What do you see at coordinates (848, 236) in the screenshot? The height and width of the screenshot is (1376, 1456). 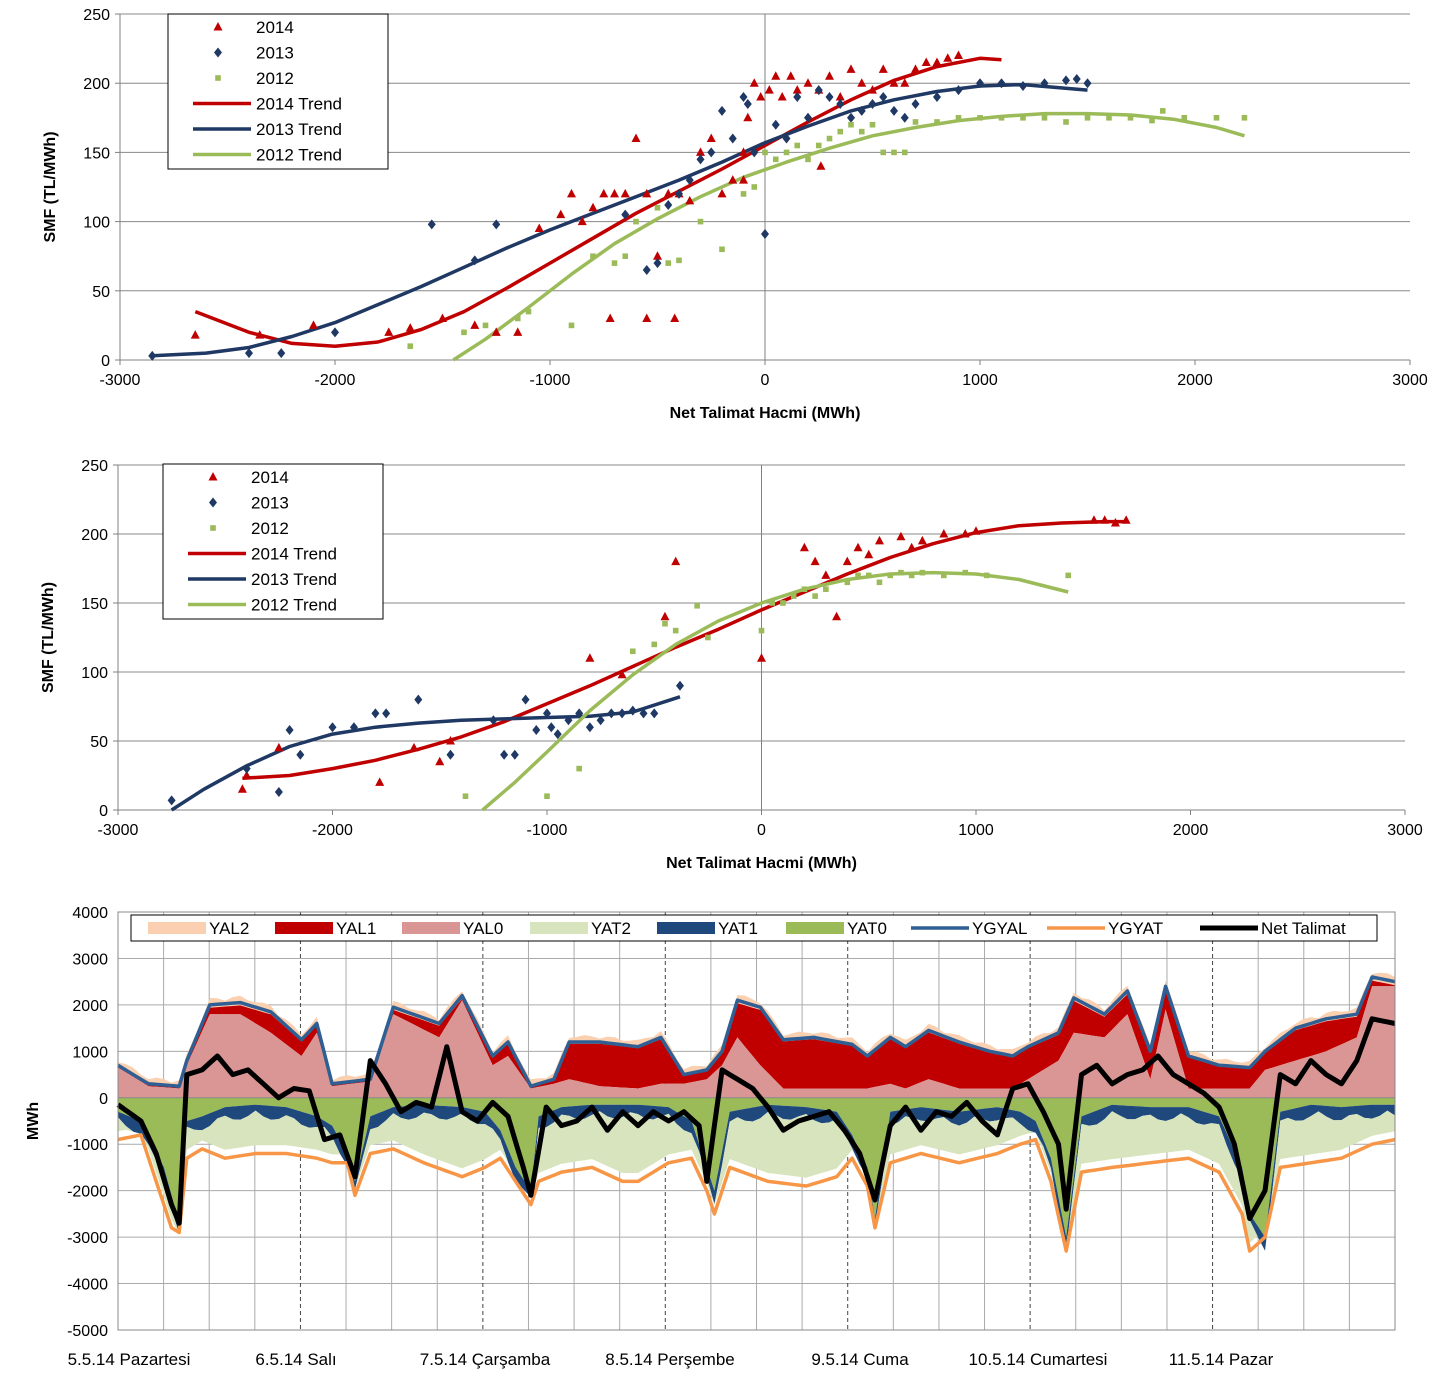 I see `trend-line-2012` at bounding box center [848, 236].